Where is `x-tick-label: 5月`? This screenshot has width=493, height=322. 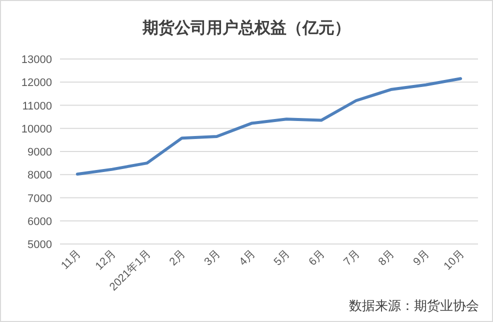 x-tick-label: 5月 is located at coordinates (282, 258).